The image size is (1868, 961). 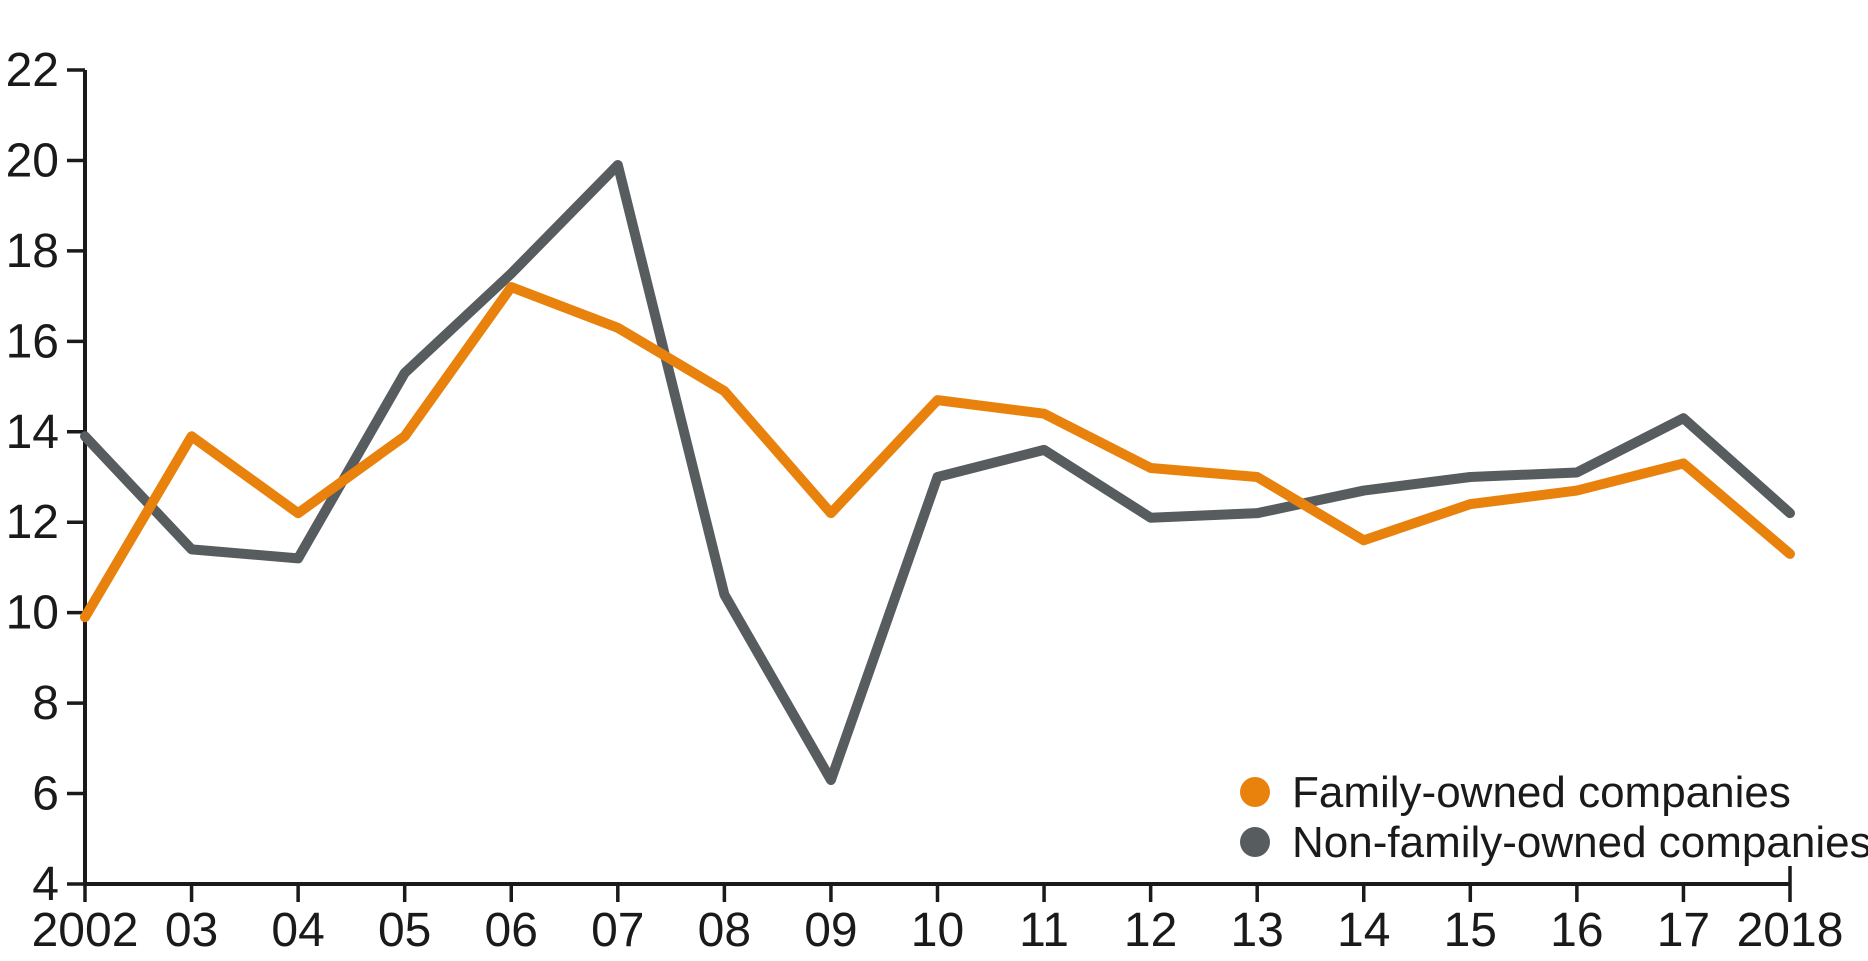 I want to click on x-tick-label: 15, so click(x=1470, y=930).